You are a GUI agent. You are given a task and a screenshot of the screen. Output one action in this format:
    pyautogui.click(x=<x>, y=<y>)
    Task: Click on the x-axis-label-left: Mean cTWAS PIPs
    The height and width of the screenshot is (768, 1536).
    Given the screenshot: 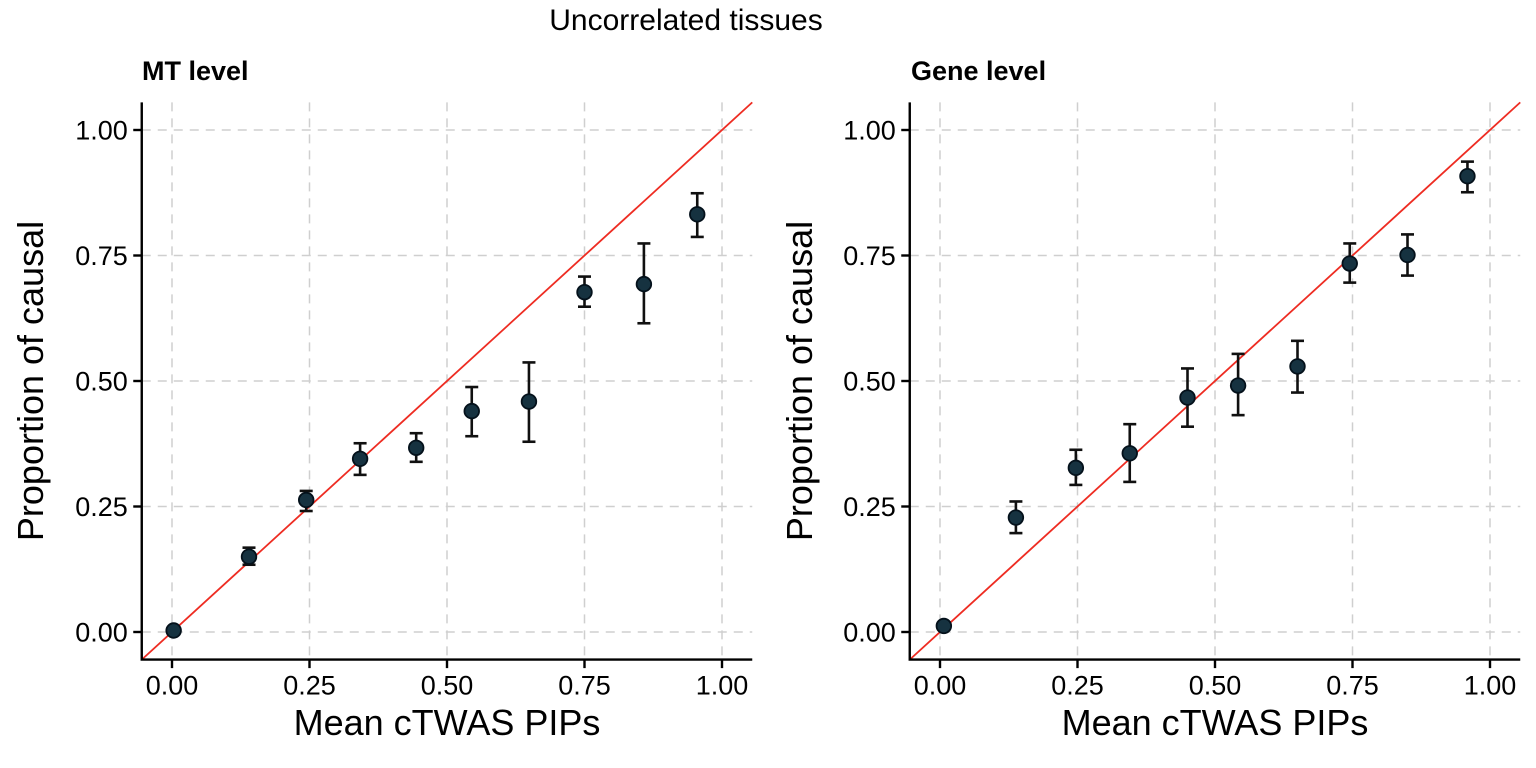 What is the action you would take?
    pyautogui.click(x=447, y=722)
    